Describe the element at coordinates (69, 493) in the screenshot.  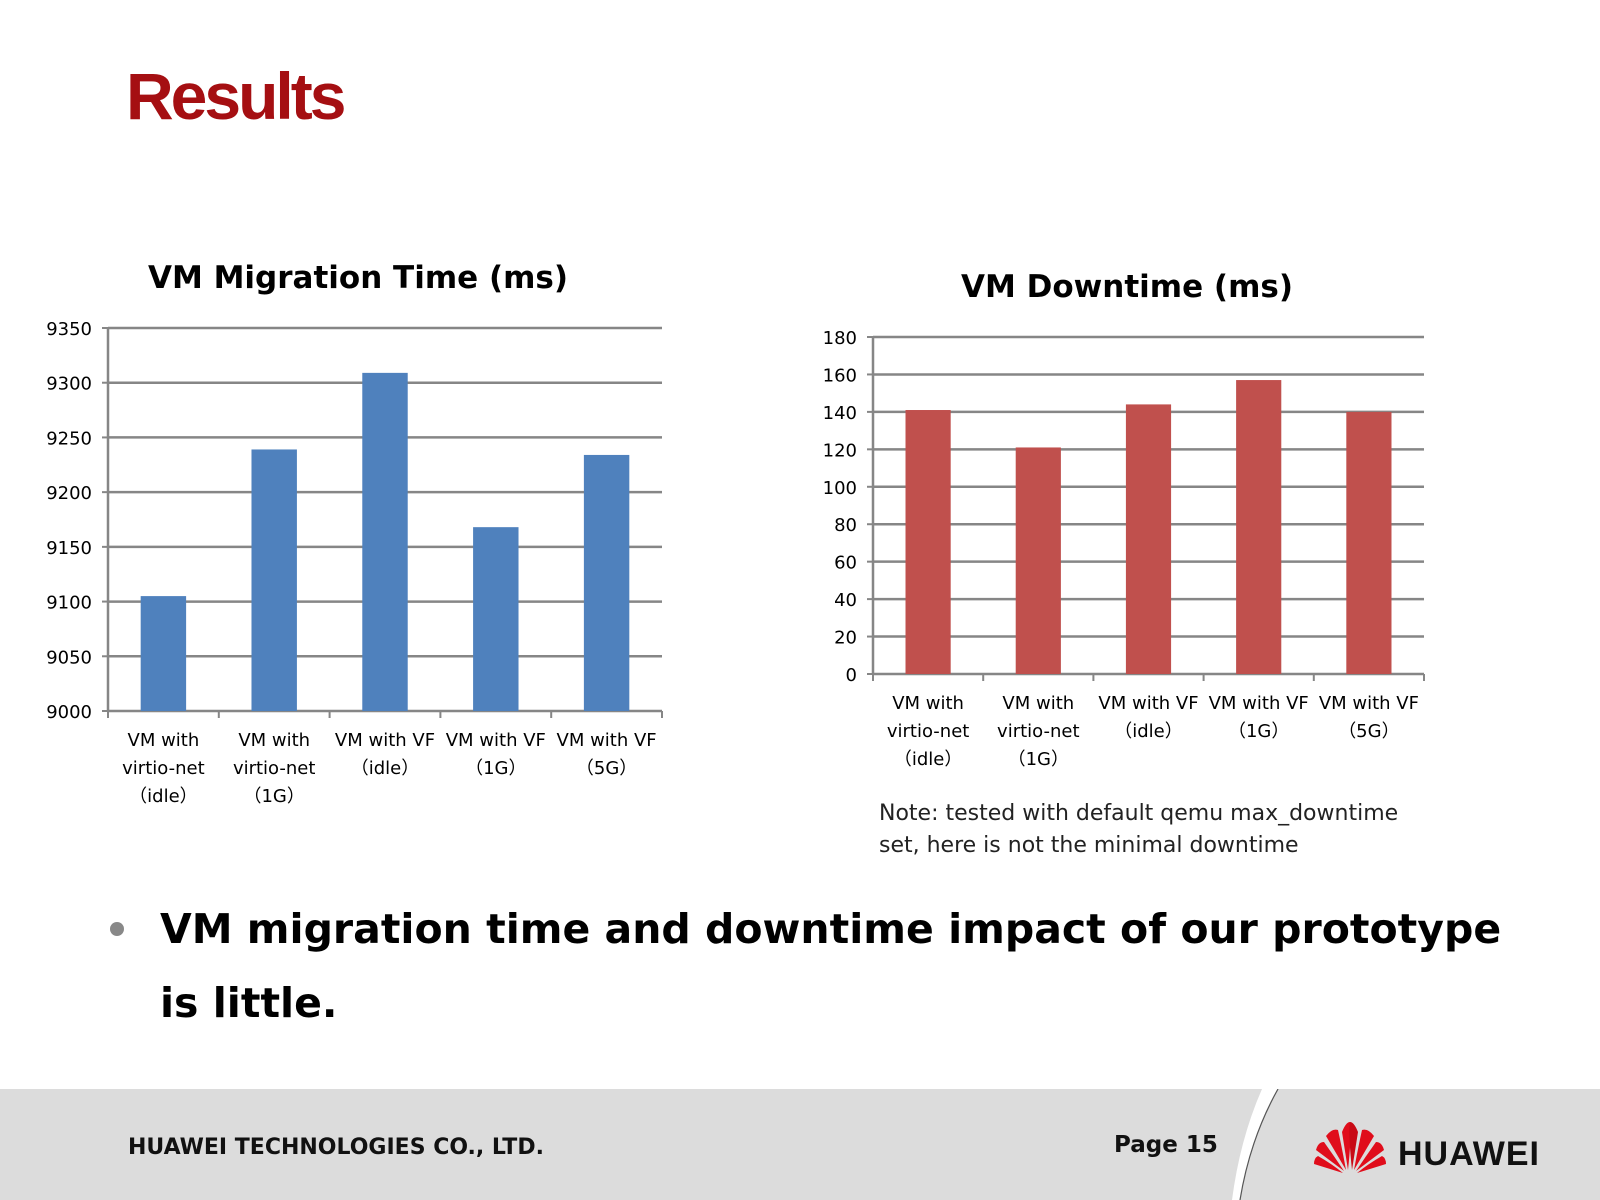
I see `y-tick-label: 9200` at that location.